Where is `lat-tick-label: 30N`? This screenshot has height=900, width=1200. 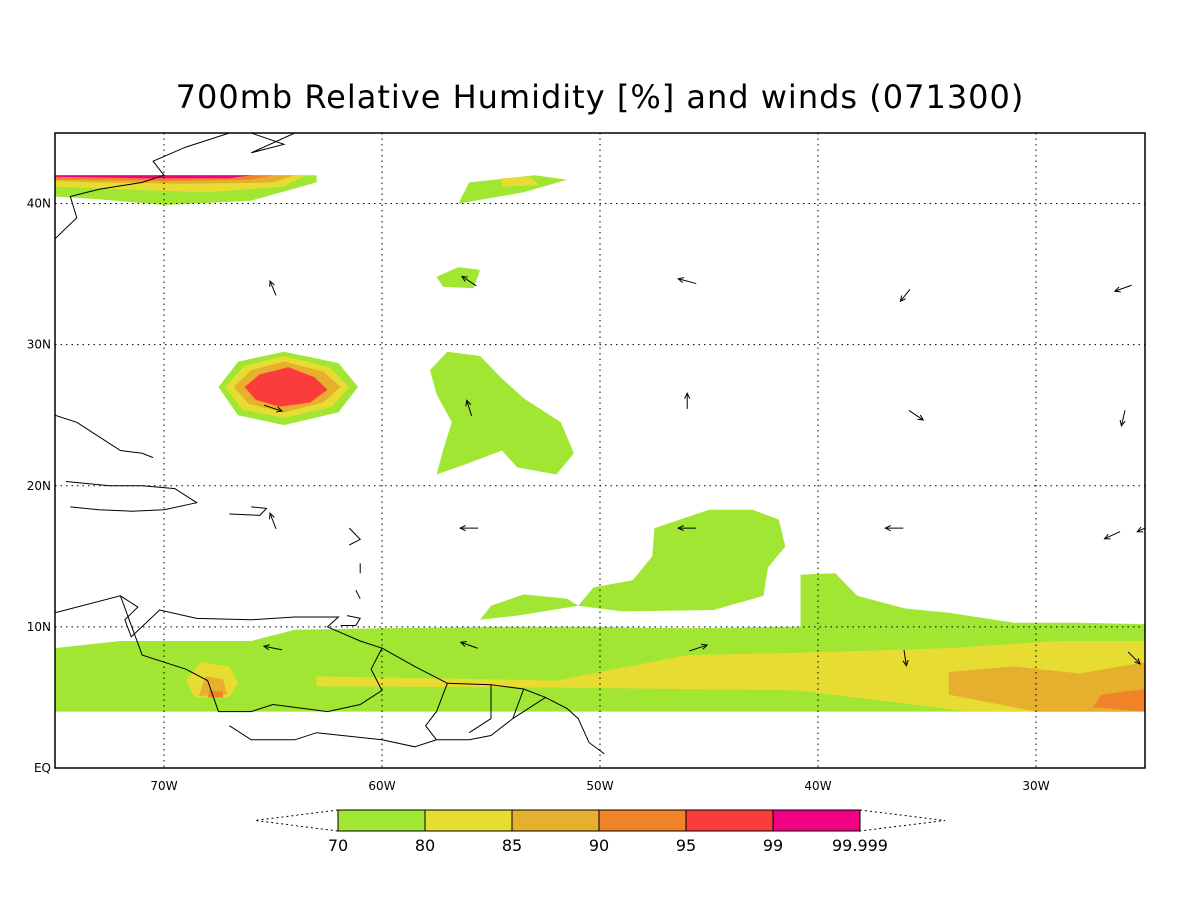
lat-tick-label: 30N is located at coordinates (39, 345).